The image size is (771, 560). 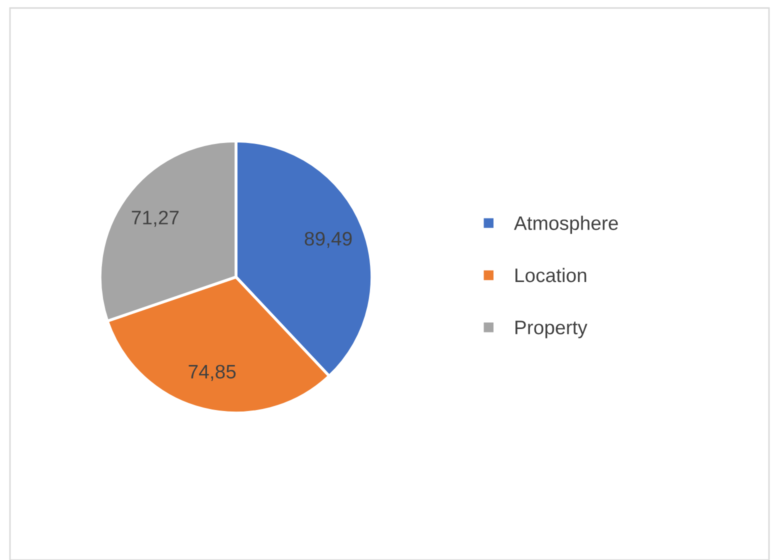 What do you see at coordinates (212, 372) in the screenshot?
I see `data-label: 74,85` at bounding box center [212, 372].